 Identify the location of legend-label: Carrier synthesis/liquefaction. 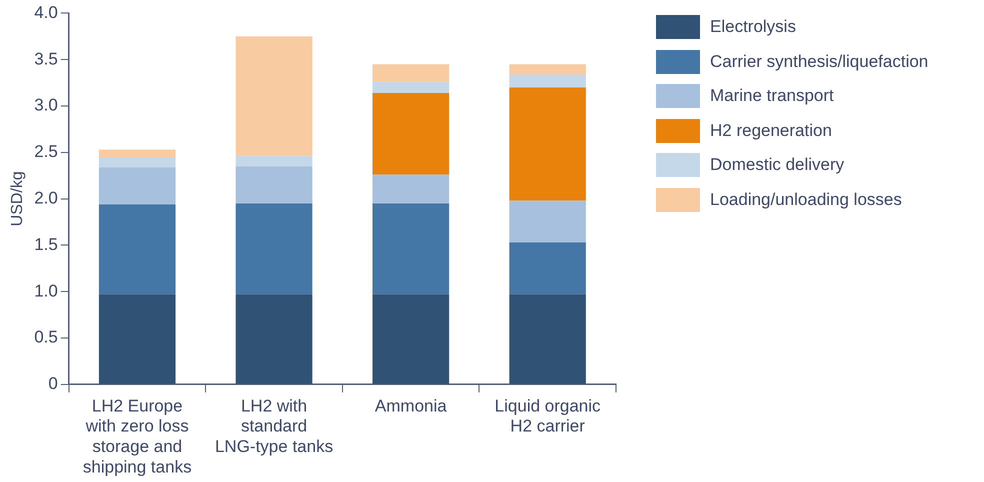
(819, 62).